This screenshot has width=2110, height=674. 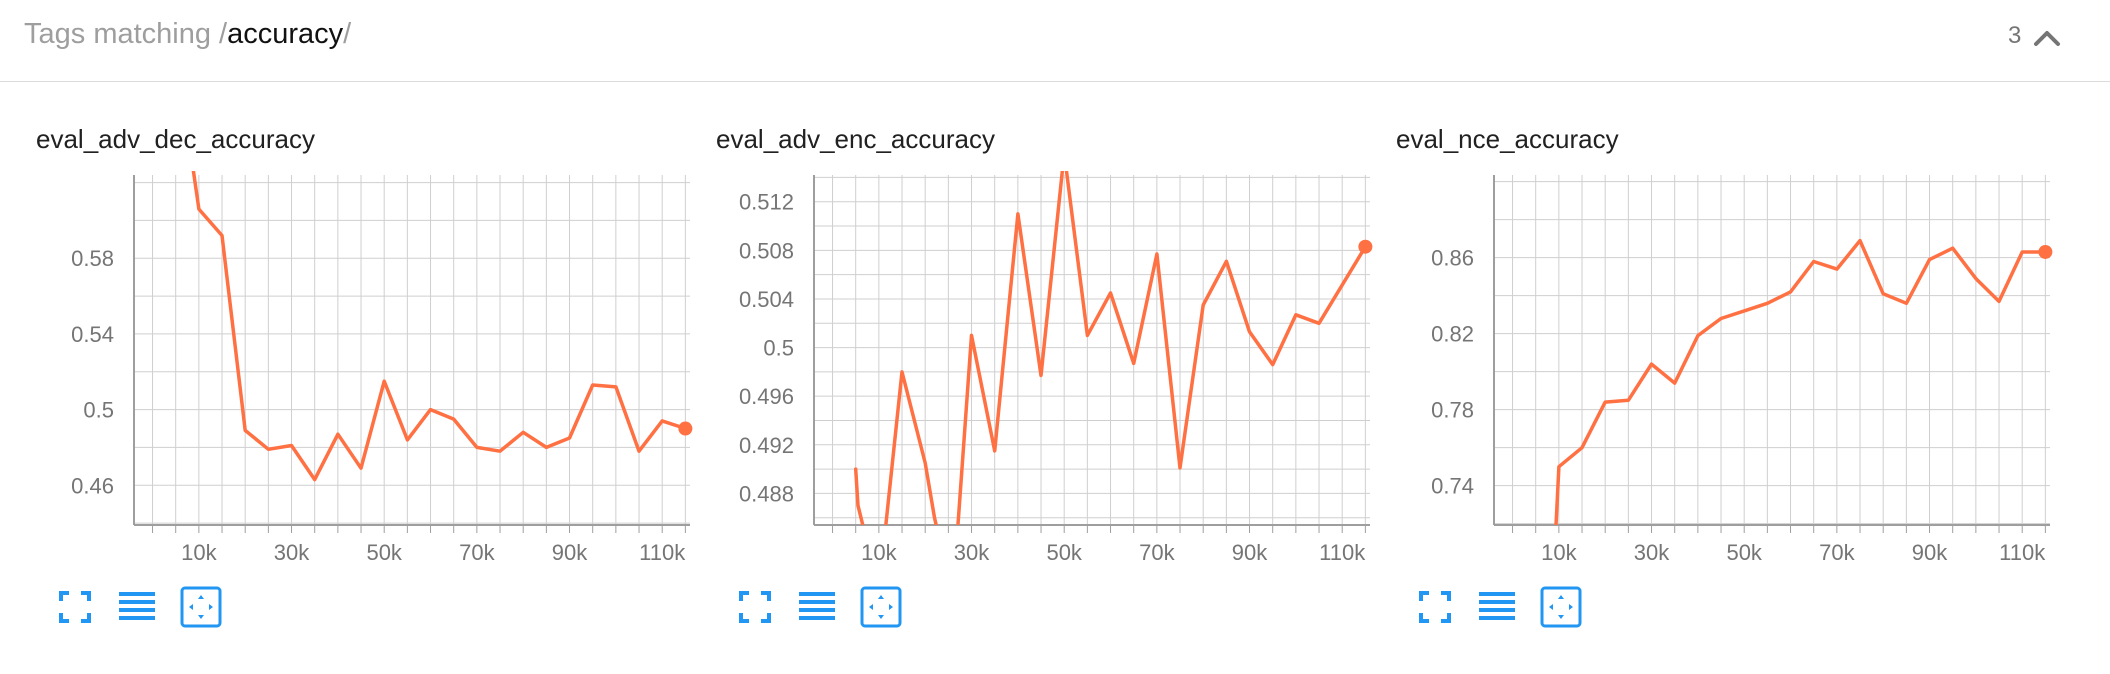 I want to click on tag-group-header: Tags matching /accuracy/ 3, so click(x=1055, y=41).